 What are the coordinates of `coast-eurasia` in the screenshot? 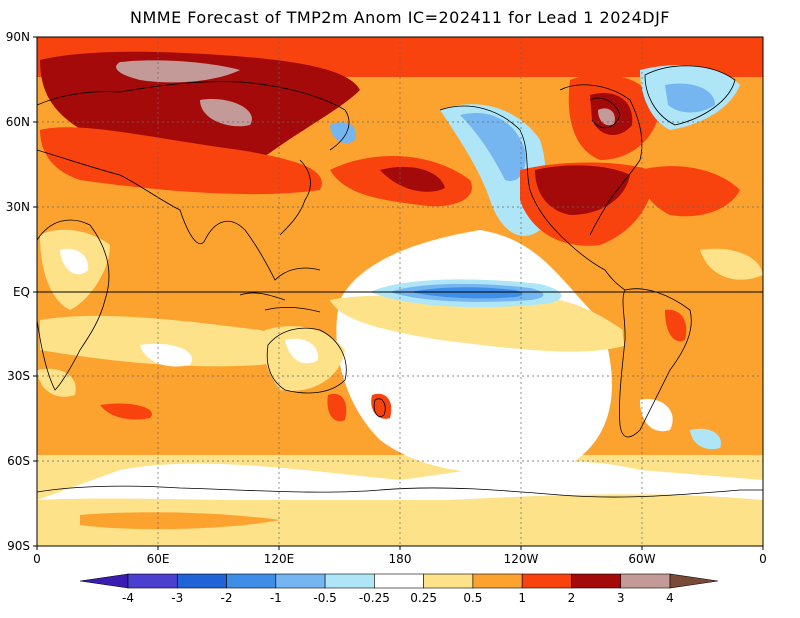 It's located at (179, 215).